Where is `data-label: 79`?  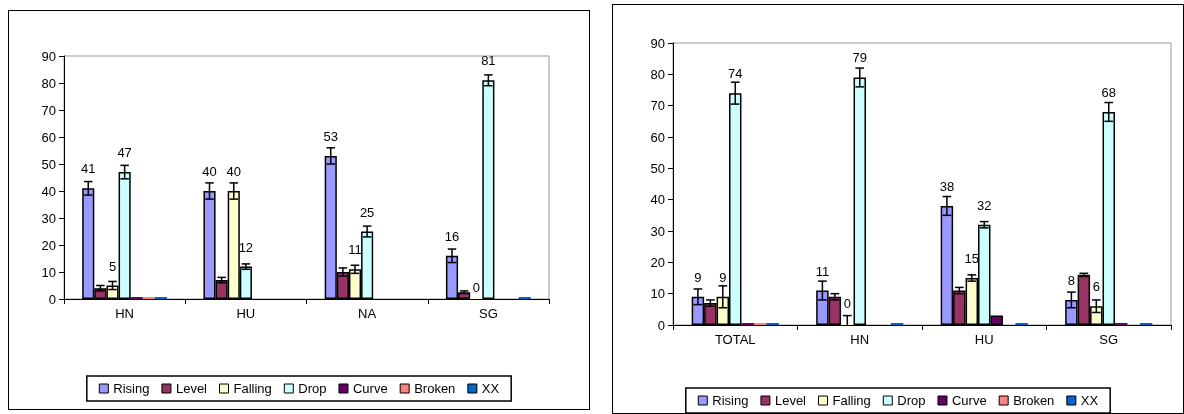 data-label: 79 is located at coordinates (859, 58).